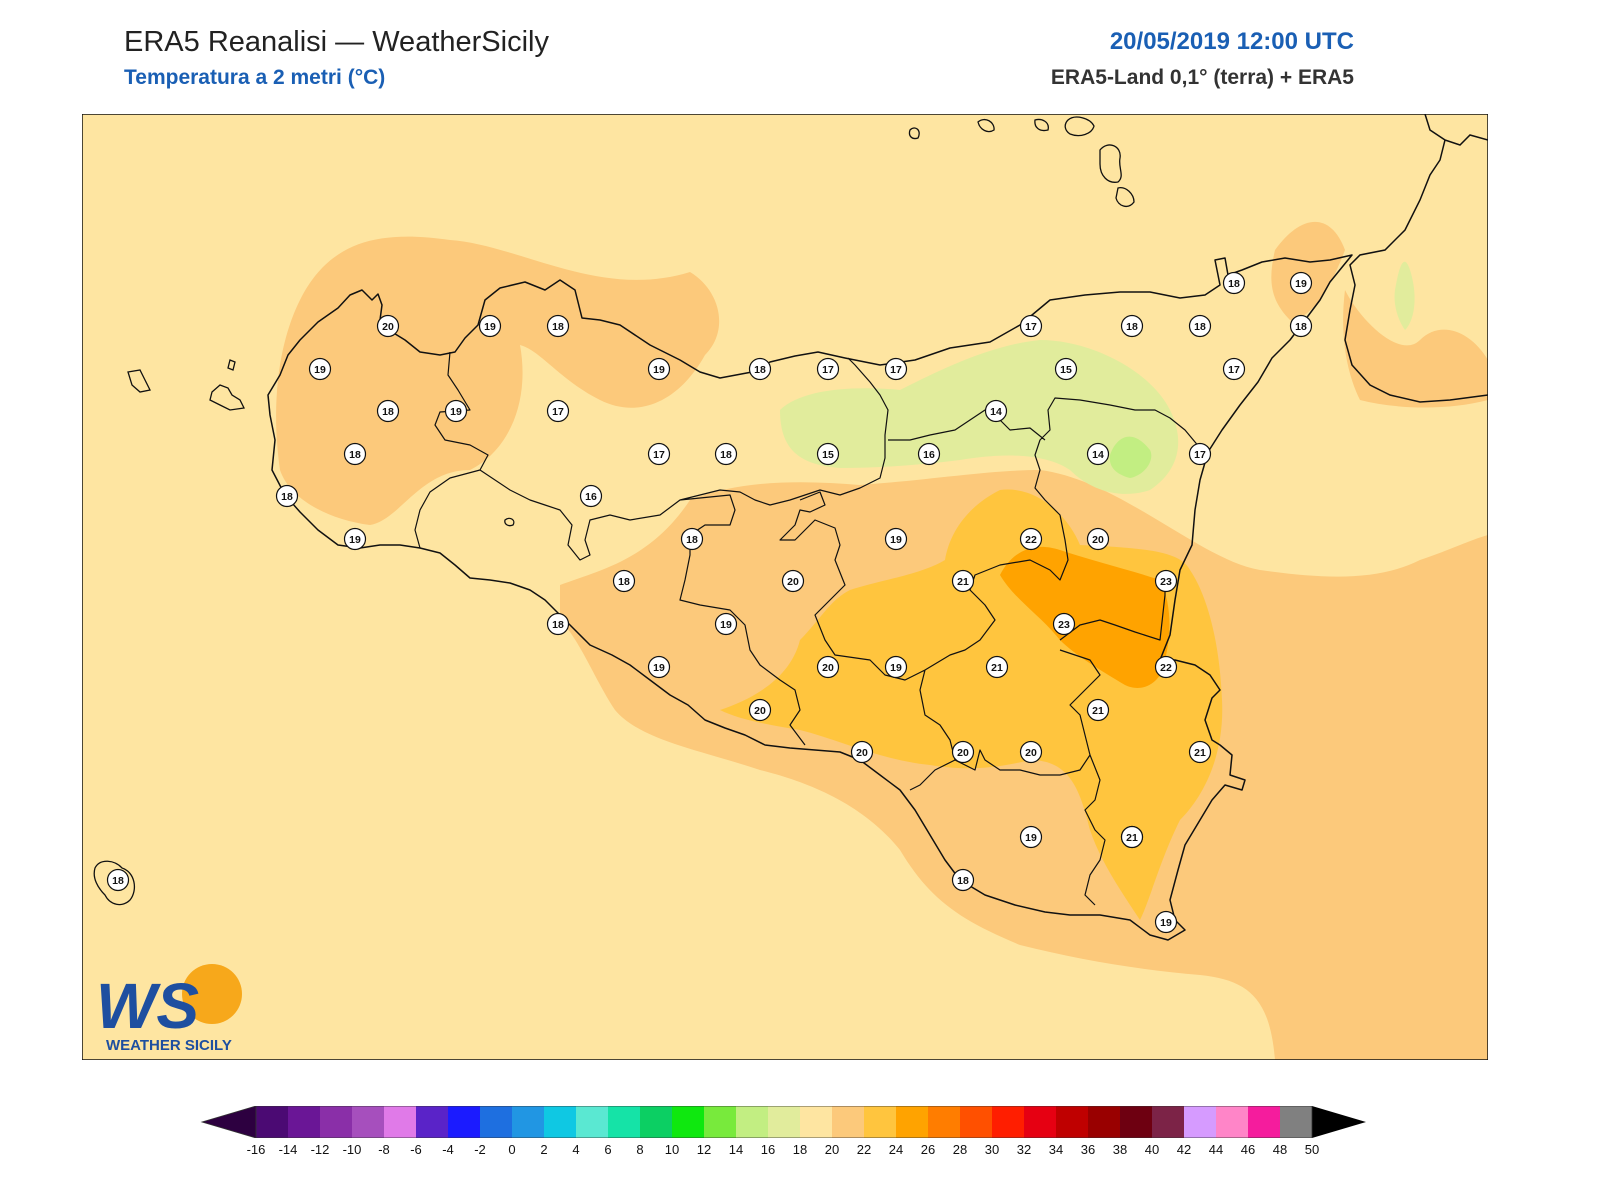  What do you see at coordinates (255, 77) in the screenshot?
I see `map-subtitle: Temperatura a 2 metri (°C)` at bounding box center [255, 77].